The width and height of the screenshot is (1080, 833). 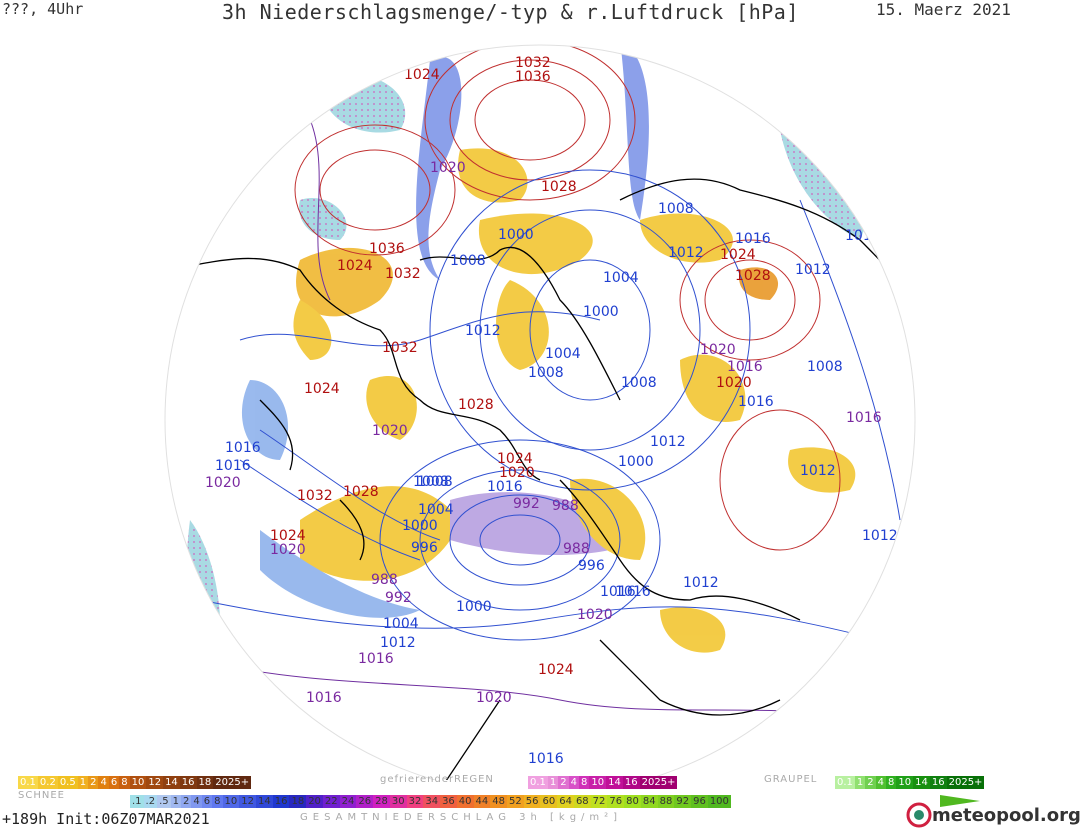 What do you see at coordinates (83, 782) in the screenshot?
I see `legend-swatch: 1` at bounding box center [83, 782].